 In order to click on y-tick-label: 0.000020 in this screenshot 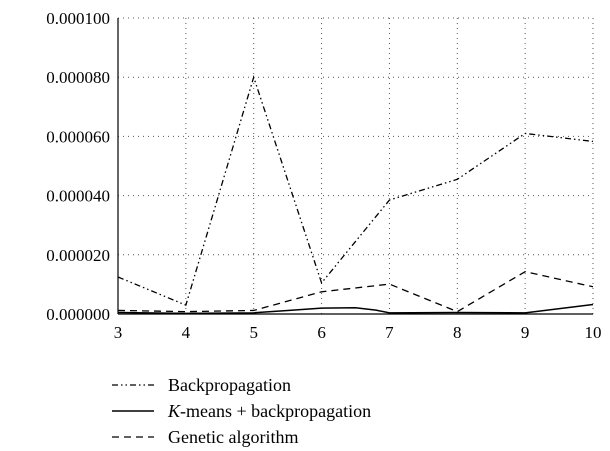, I will do `click(78, 255)`.